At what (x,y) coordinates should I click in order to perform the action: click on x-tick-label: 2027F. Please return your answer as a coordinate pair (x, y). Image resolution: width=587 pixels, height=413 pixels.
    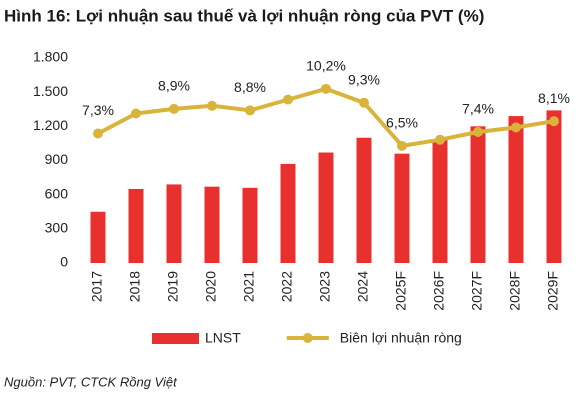
    Looking at the image, I should click on (477, 291).